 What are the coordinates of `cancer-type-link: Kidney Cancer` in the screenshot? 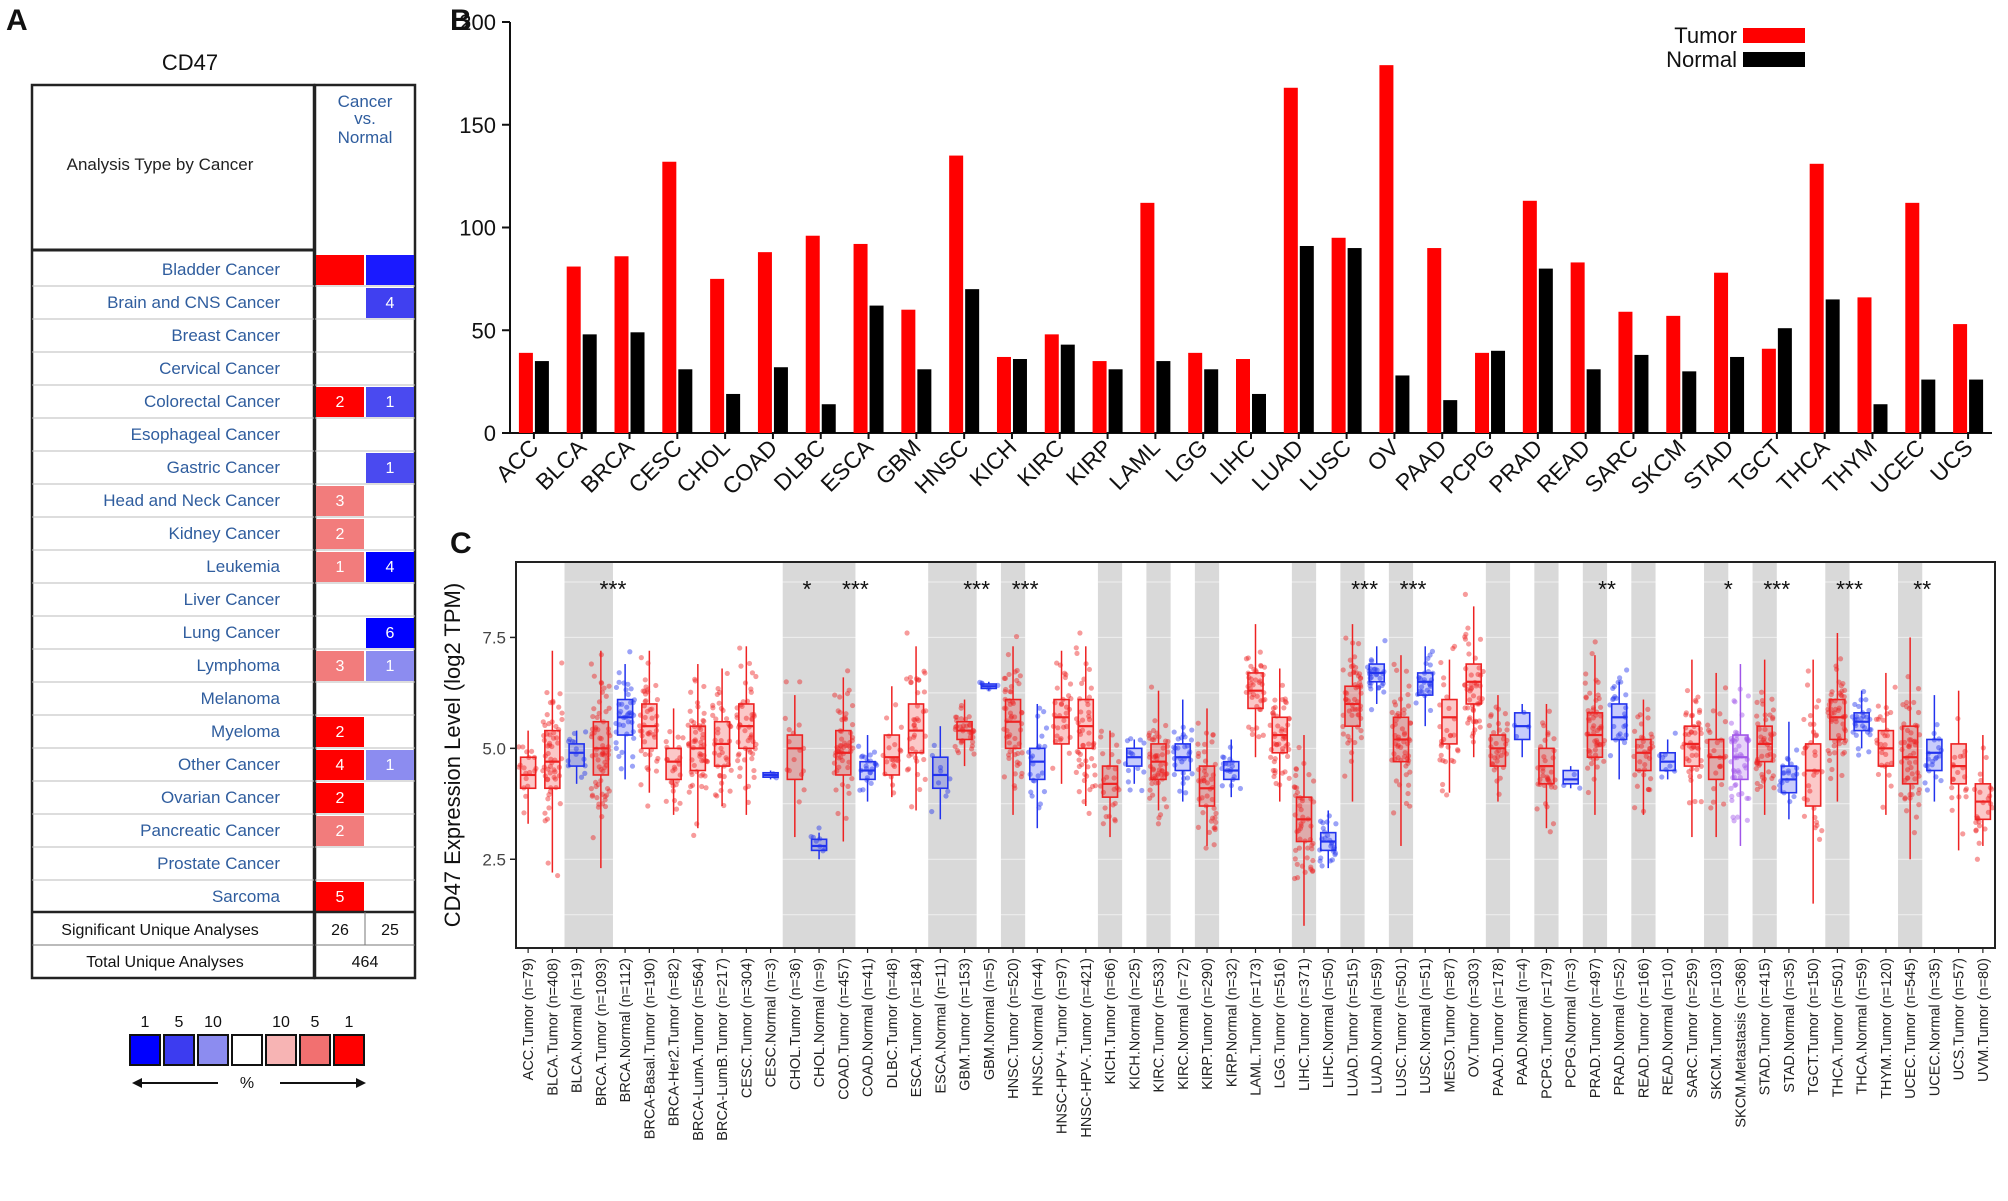 It's located at (224, 533).